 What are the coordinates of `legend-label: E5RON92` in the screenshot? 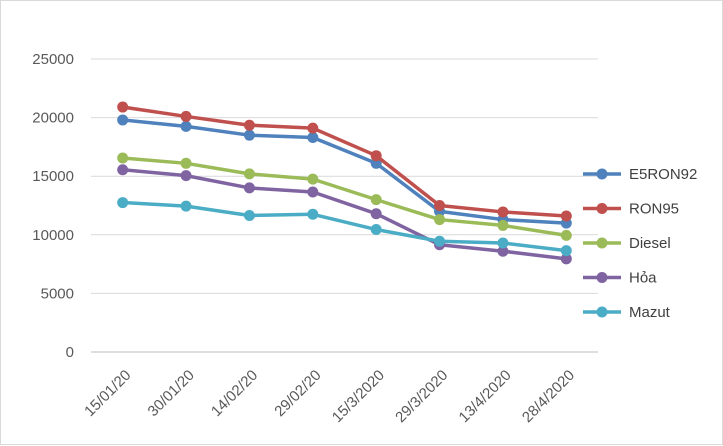 It's located at (663, 174).